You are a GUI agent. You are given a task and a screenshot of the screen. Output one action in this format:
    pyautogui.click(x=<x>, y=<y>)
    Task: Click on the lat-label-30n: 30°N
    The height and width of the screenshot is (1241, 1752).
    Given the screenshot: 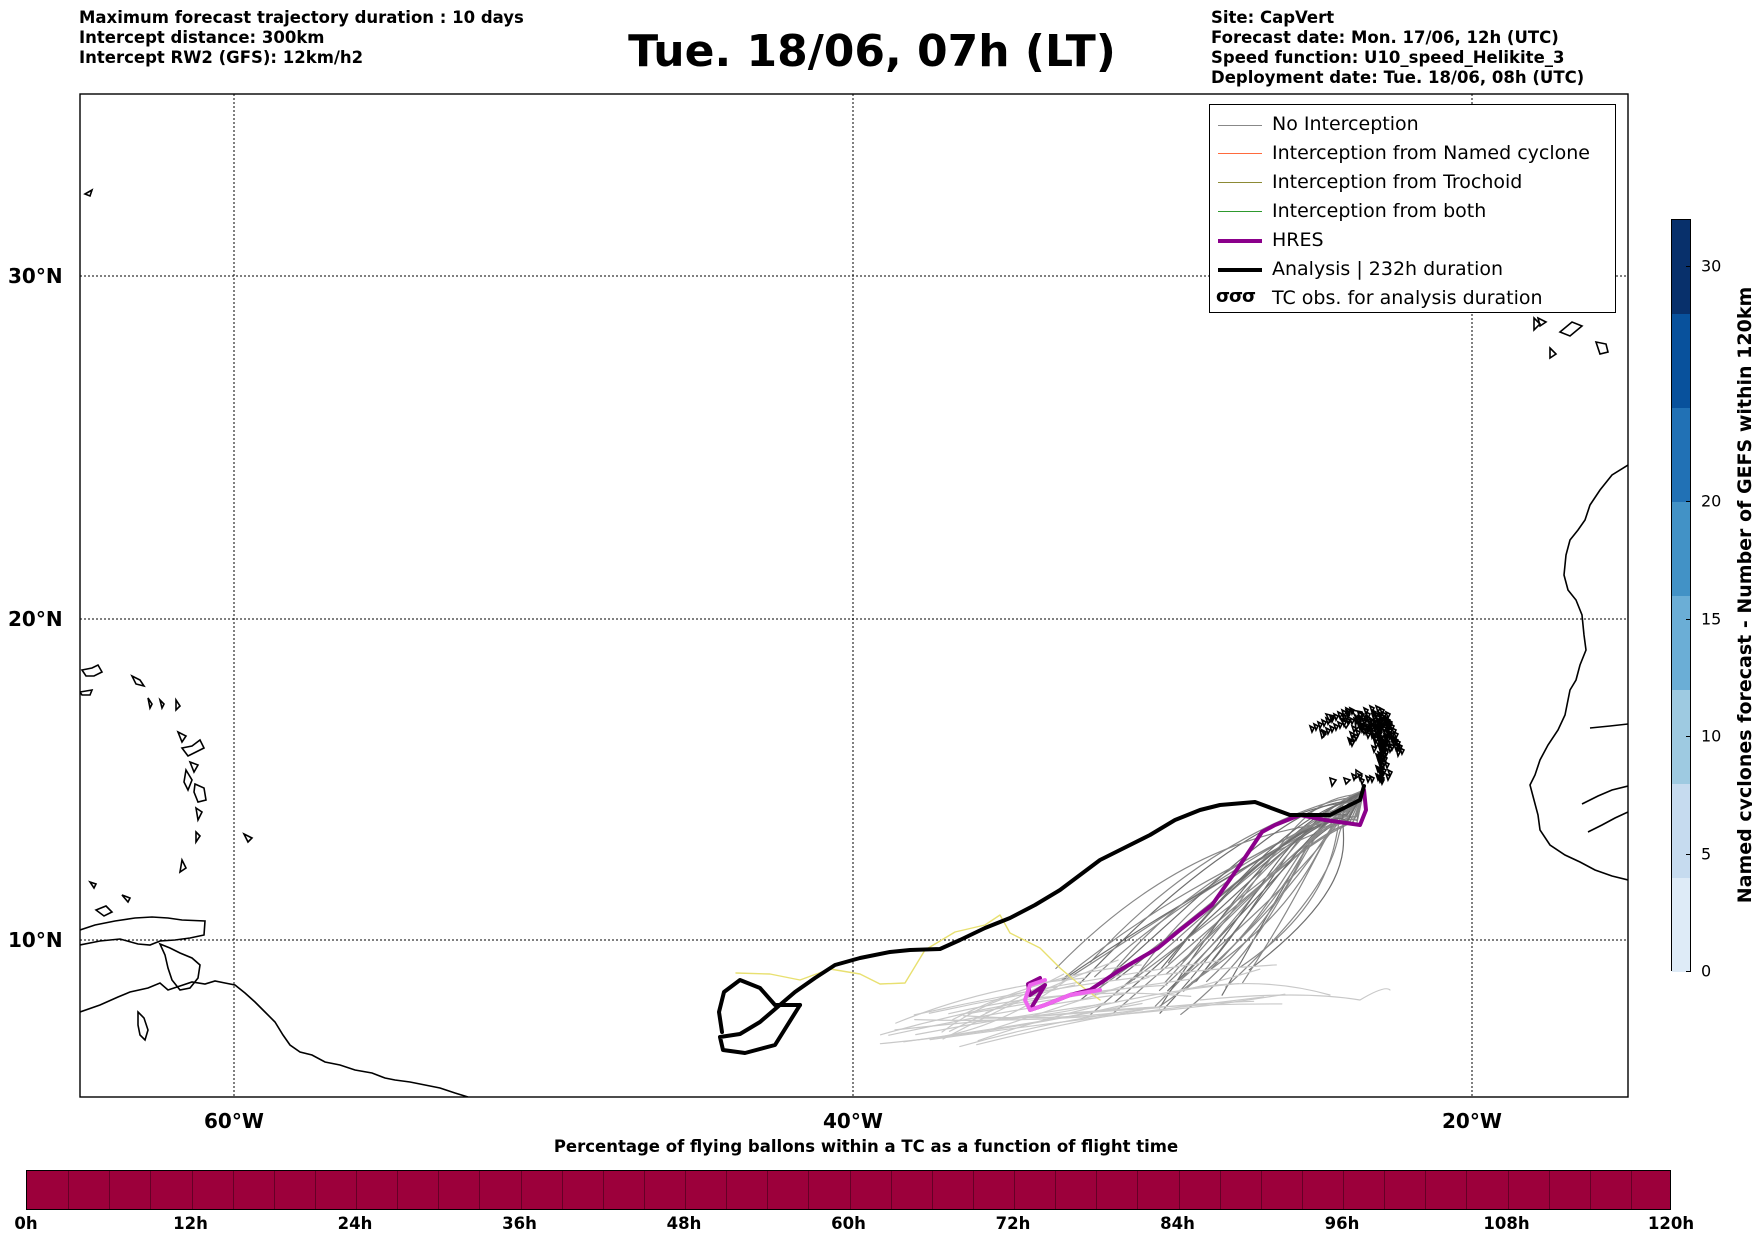 What is the action you would take?
    pyautogui.click(x=35, y=276)
    